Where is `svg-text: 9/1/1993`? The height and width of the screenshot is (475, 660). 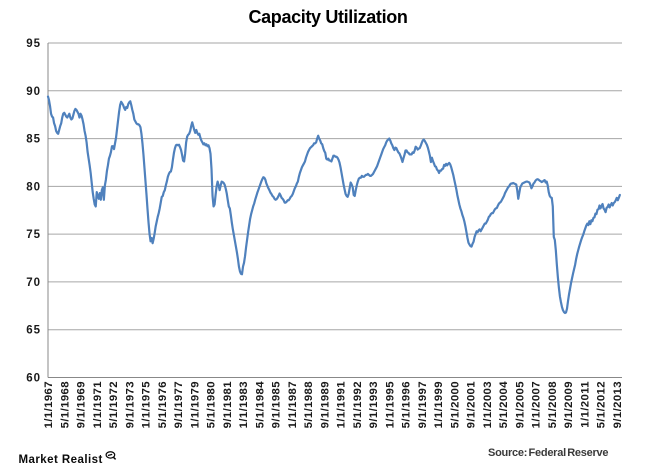 svg-text: 9/1/1993 is located at coordinates (374, 404).